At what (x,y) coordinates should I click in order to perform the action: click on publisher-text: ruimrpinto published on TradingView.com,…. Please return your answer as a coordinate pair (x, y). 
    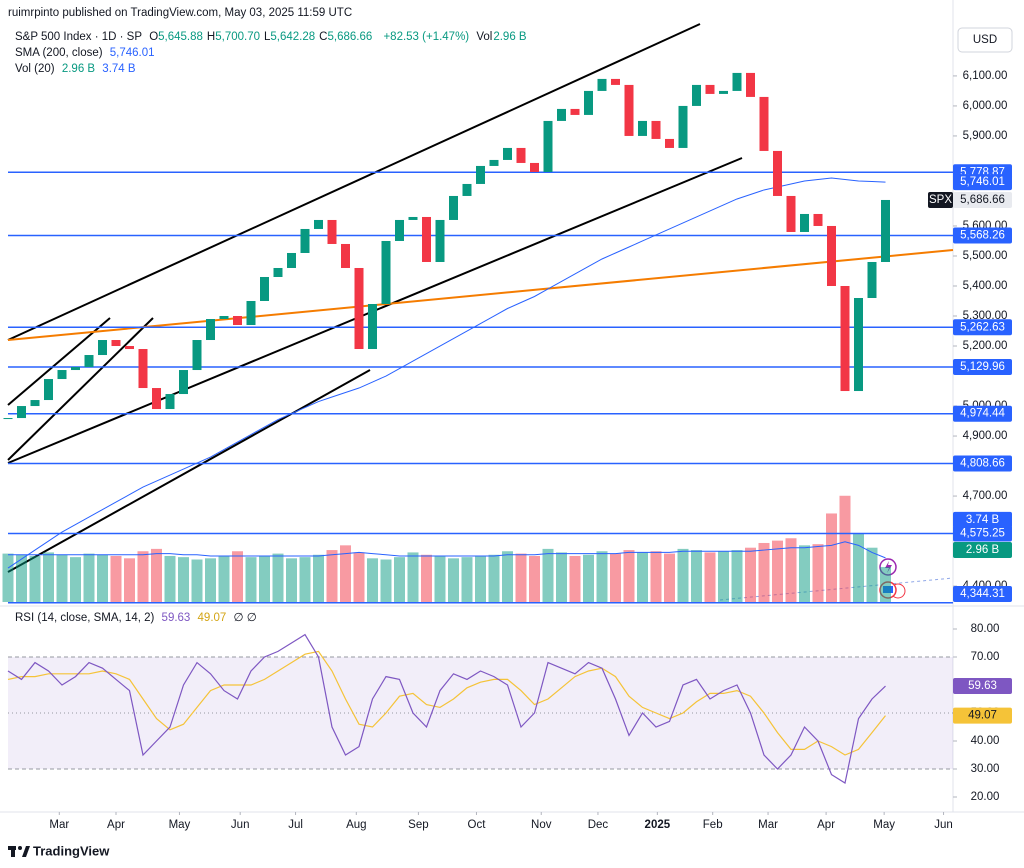
    Looking at the image, I should click on (180, 13).